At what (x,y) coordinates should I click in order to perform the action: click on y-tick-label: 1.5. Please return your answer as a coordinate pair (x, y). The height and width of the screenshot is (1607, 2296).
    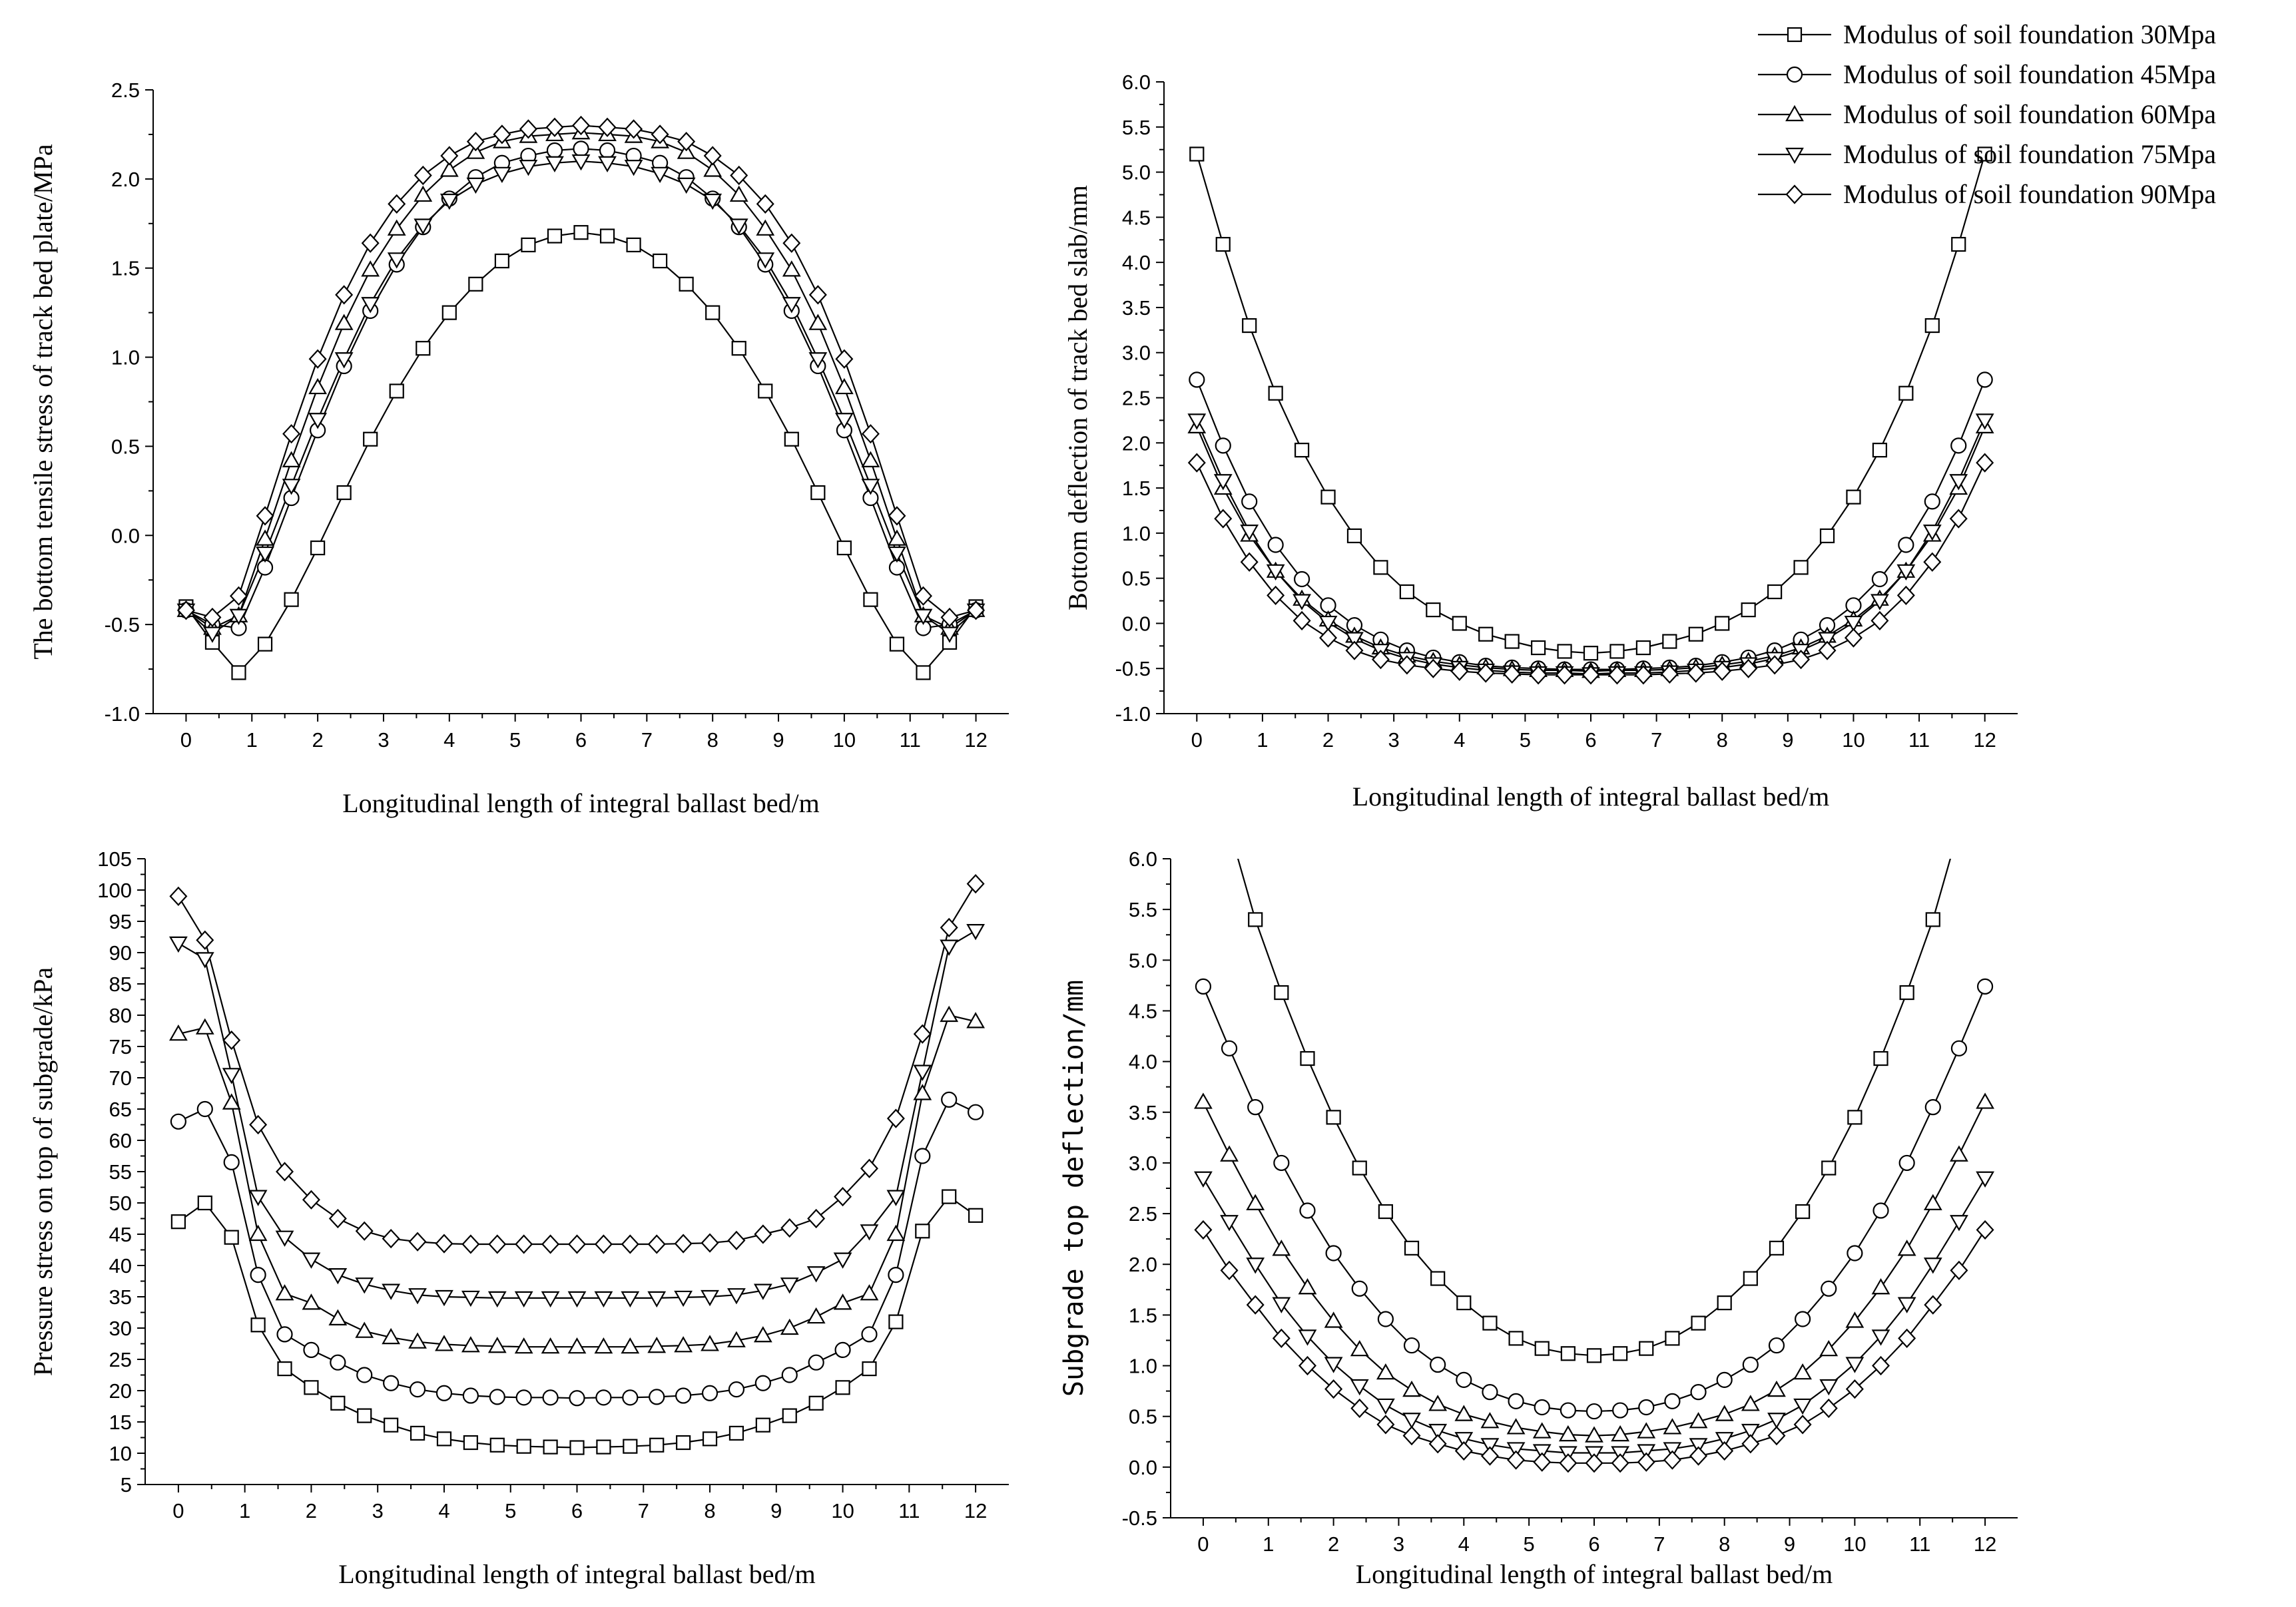
    Looking at the image, I should click on (126, 268).